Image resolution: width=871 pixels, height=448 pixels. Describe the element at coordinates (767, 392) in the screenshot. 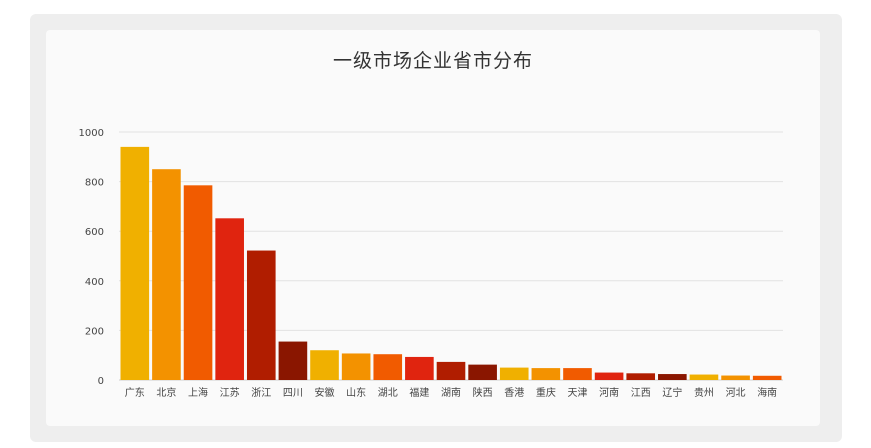

I see `x-tick-label: 海南` at that location.